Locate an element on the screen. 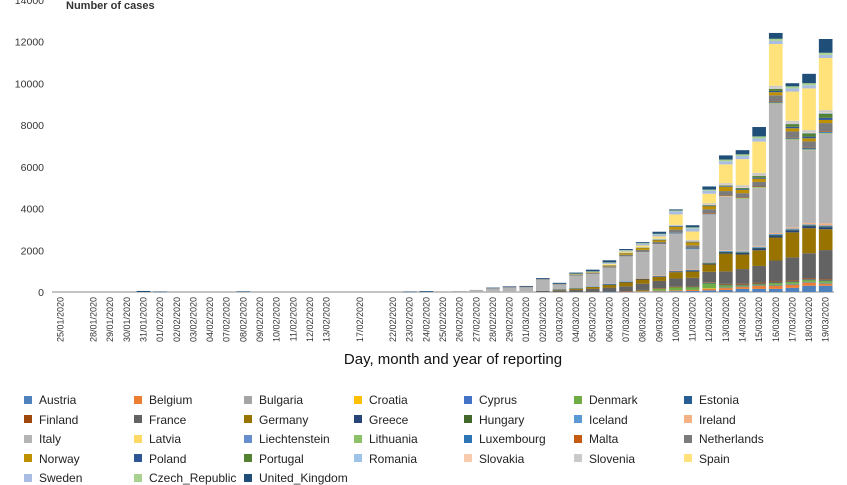  legend-label: Hungary is located at coordinates (502, 419).